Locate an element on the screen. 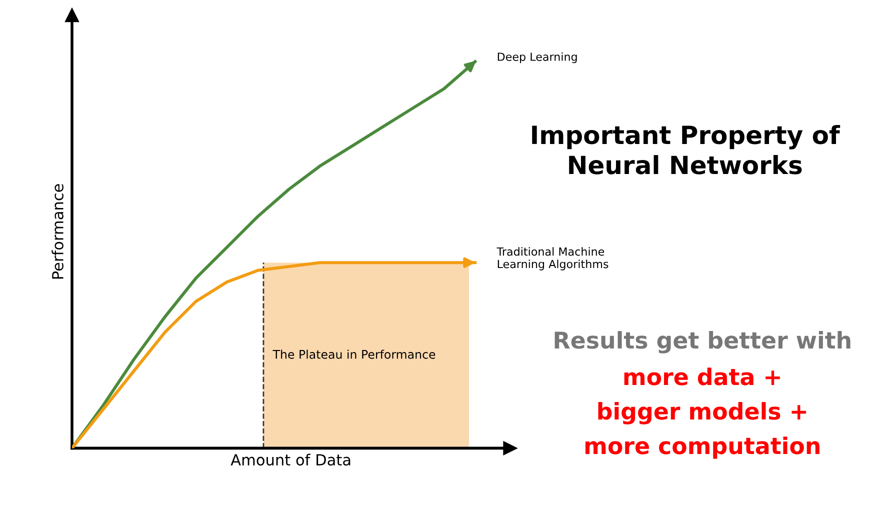 The width and height of the screenshot is (878, 507). annotation: The Plateau in Performance is located at coordinates (354, 354).